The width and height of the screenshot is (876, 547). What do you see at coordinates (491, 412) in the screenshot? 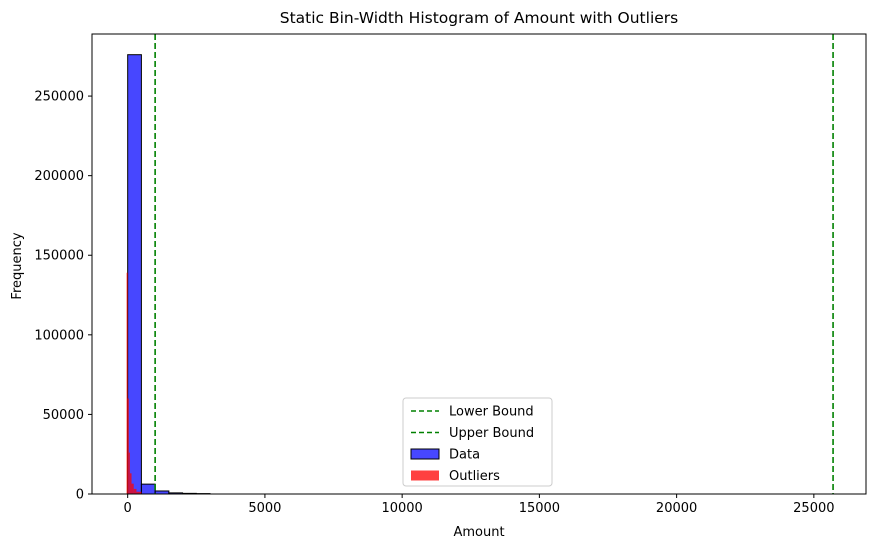
I see `legend-label-lower-bound: Lower Bound` at bounding box center [491, 412].